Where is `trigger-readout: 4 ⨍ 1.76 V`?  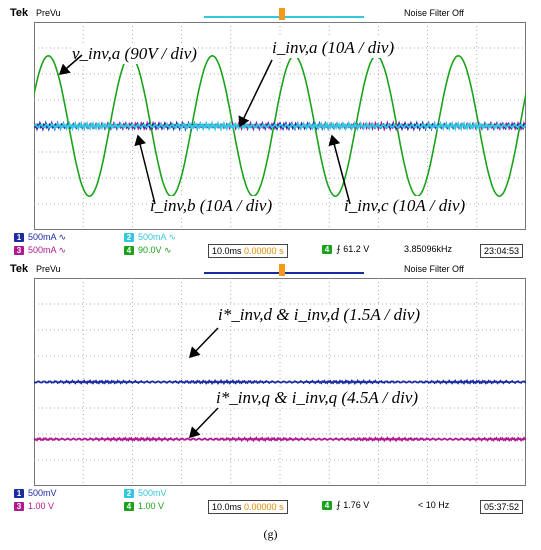 trigger-readout: 4 ⨍ 1.76 V is located at coordinates (345, 505).